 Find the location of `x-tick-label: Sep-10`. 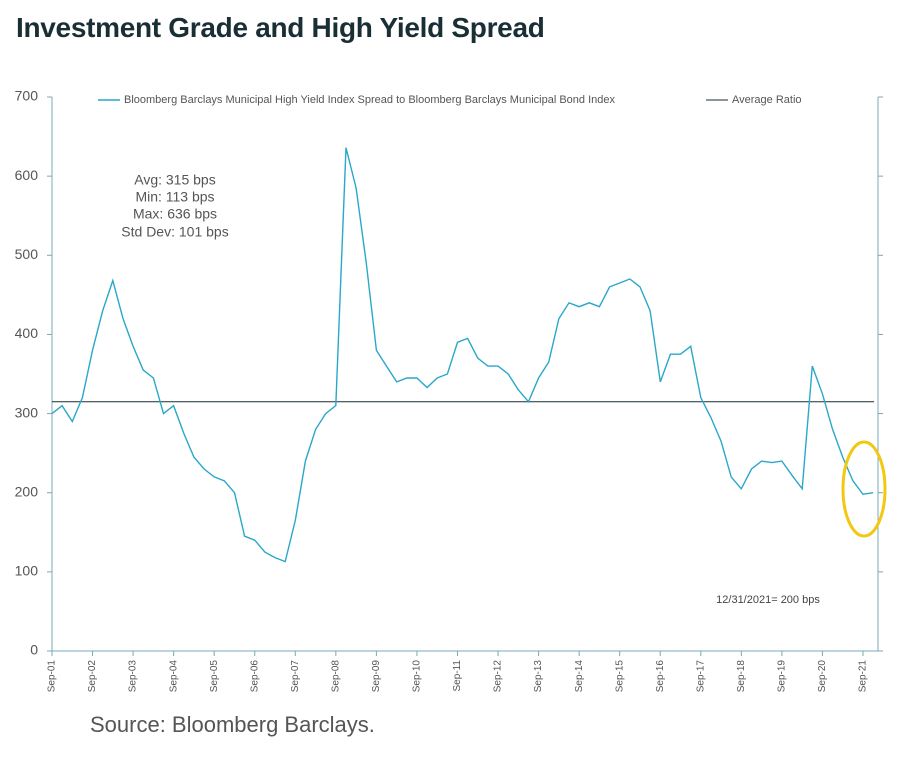

x-tick-label: Sep-10 is located at coordinates (417, 676).